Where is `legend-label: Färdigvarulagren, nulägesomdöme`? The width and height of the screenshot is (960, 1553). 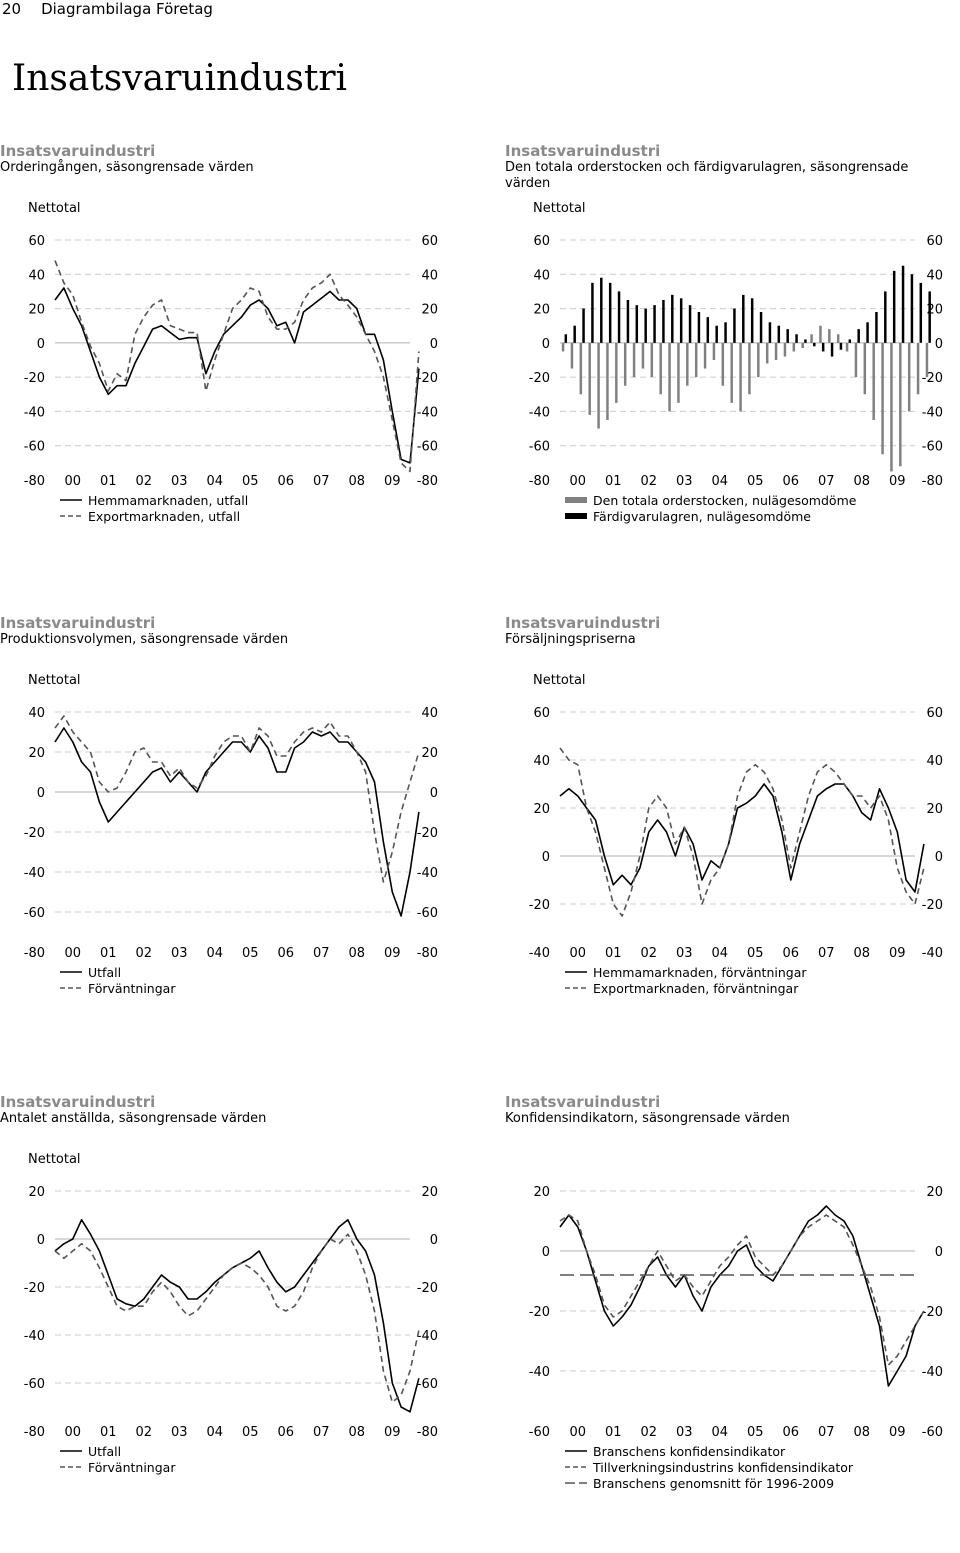
legend-label: Färdigvarulagren, nulägesomdöme is located at coordinates (702, 516).